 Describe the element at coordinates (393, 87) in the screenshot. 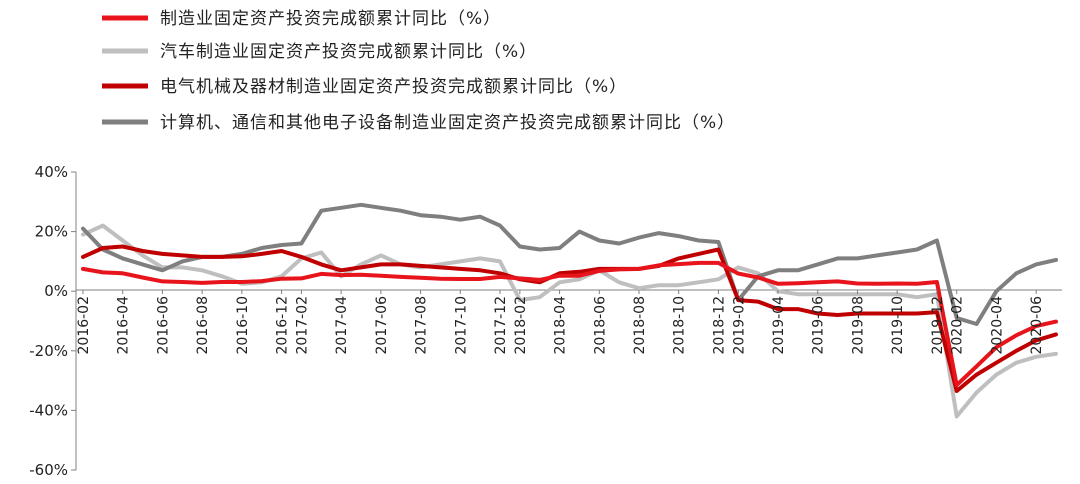

I see `legend-label-3: 电气机械及器材制造业固定资产投资完成额累计同比（%）` at that location.